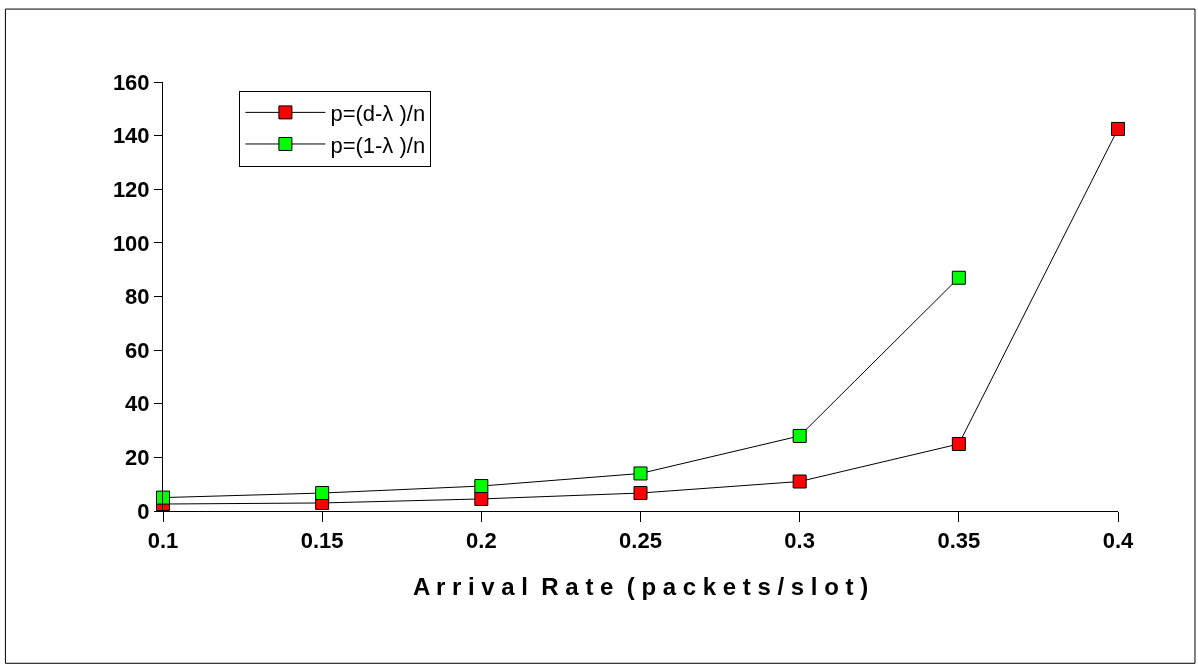  I want to click on y-tick-label: 80, so click(137, 297).